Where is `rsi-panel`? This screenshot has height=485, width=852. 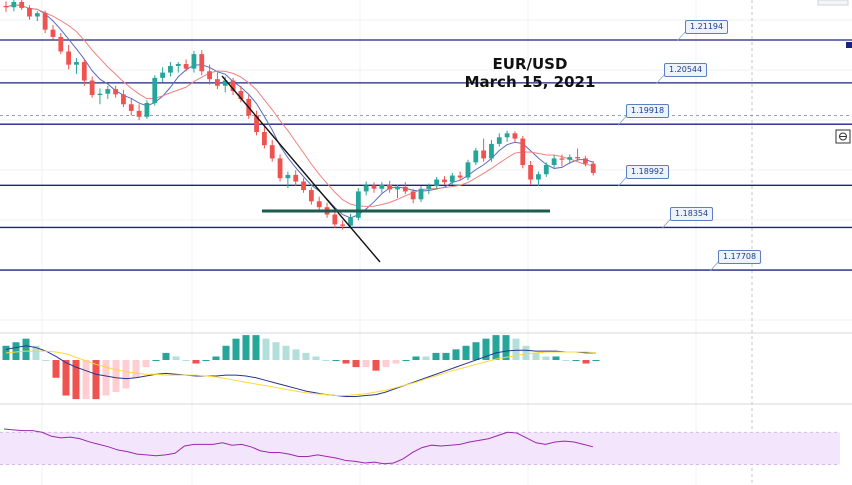 rsi-panel is located at coordinates (420, 446).